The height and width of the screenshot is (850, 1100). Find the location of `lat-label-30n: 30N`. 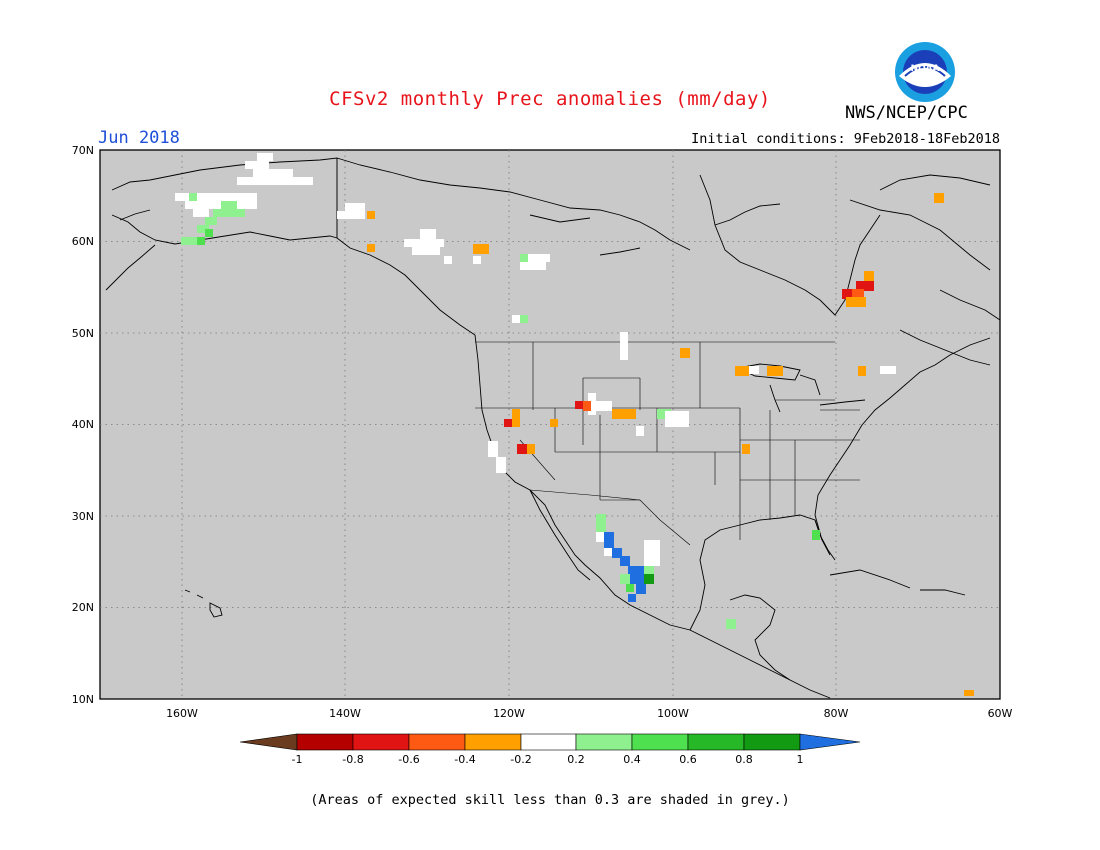

lat-label-30n: 30N is located at coordinates (83, 516).